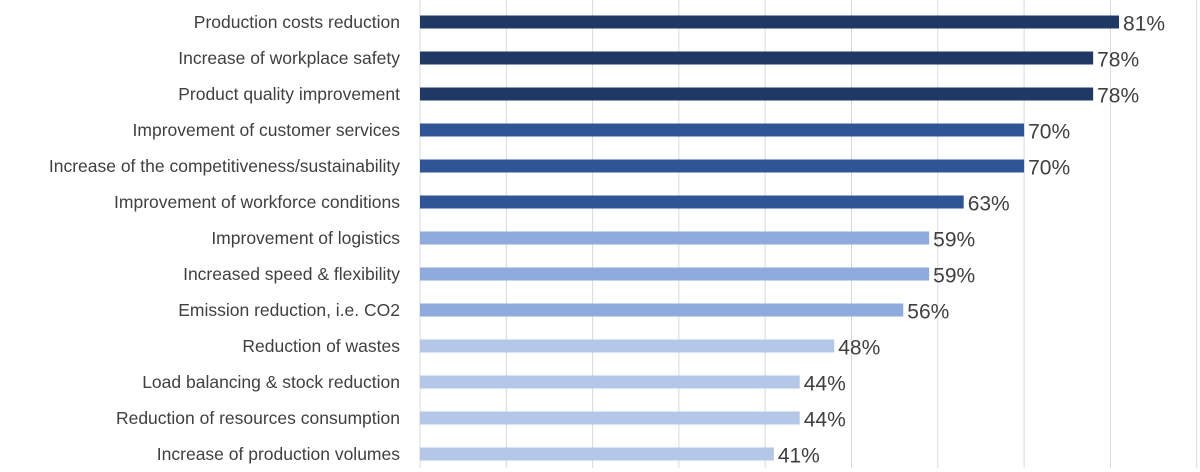 The width and height of the screenshot is (1200, 472). Describe the element at coordinates (289, 310) in the screenshot. I see `category-label: Emission reduction, i.e. CO2` at that location.